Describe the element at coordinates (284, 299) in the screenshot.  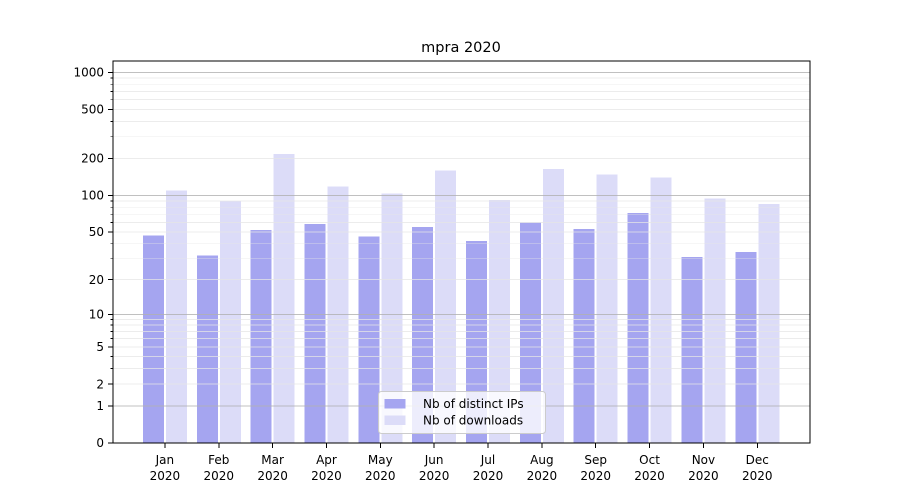
I see `bar-downloads-mar` at that location.